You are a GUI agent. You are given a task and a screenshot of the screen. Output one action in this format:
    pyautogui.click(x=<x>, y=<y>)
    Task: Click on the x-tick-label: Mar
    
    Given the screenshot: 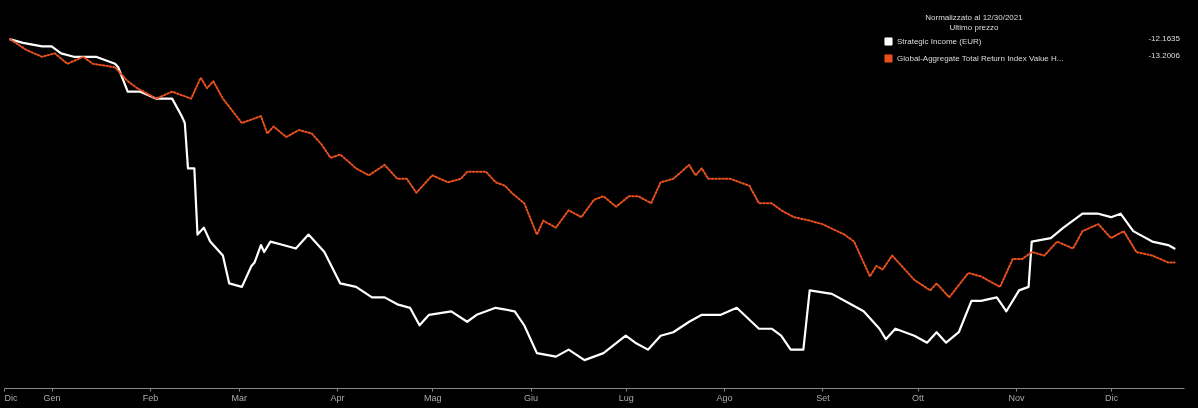 What is the action you would take?
    pyautogui.click(x=239, y=397)
    